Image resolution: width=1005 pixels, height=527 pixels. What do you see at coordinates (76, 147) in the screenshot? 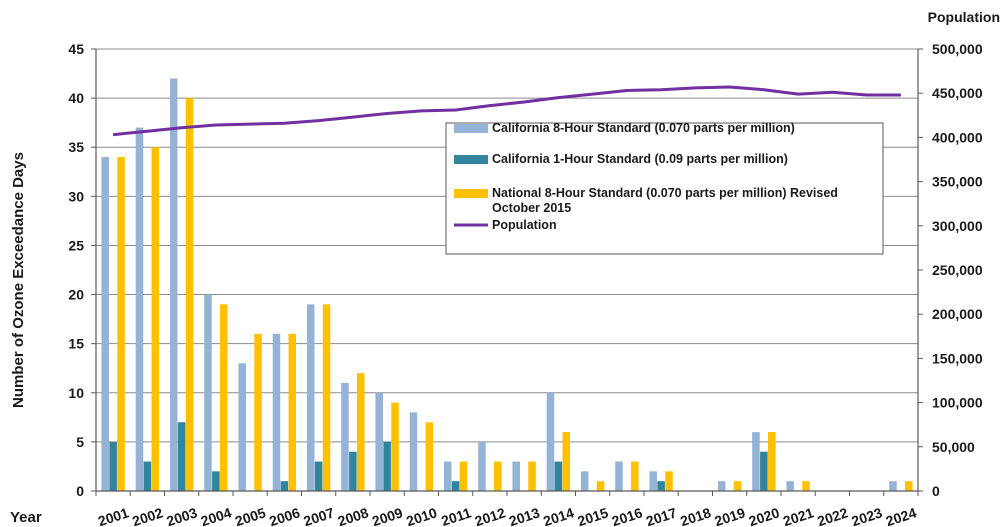
I see `y-tick-label: 35` at bounding box center [76, 147].